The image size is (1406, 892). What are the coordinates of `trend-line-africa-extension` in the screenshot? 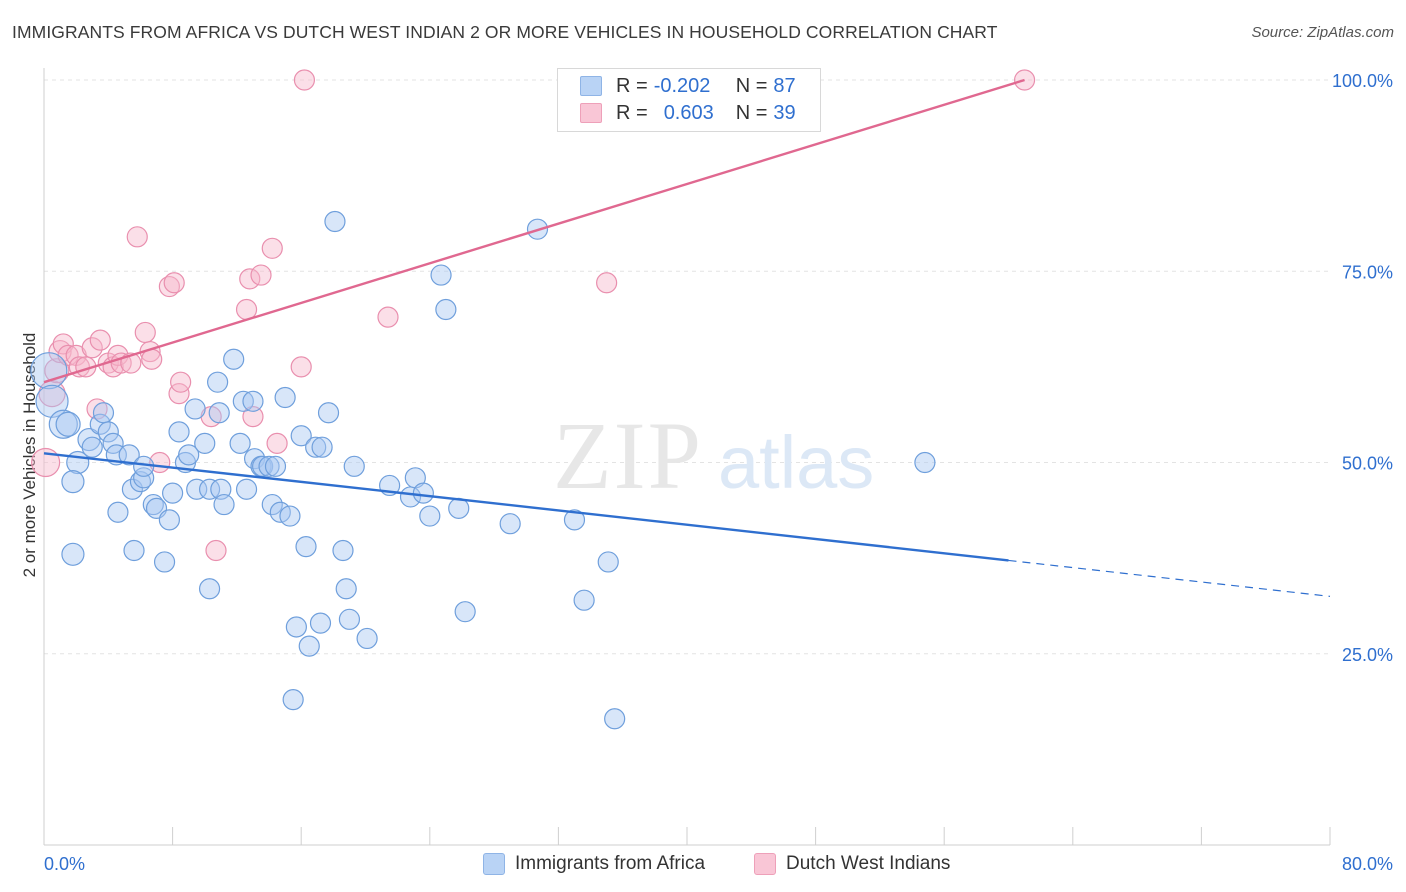 It's located at (1169, 578).